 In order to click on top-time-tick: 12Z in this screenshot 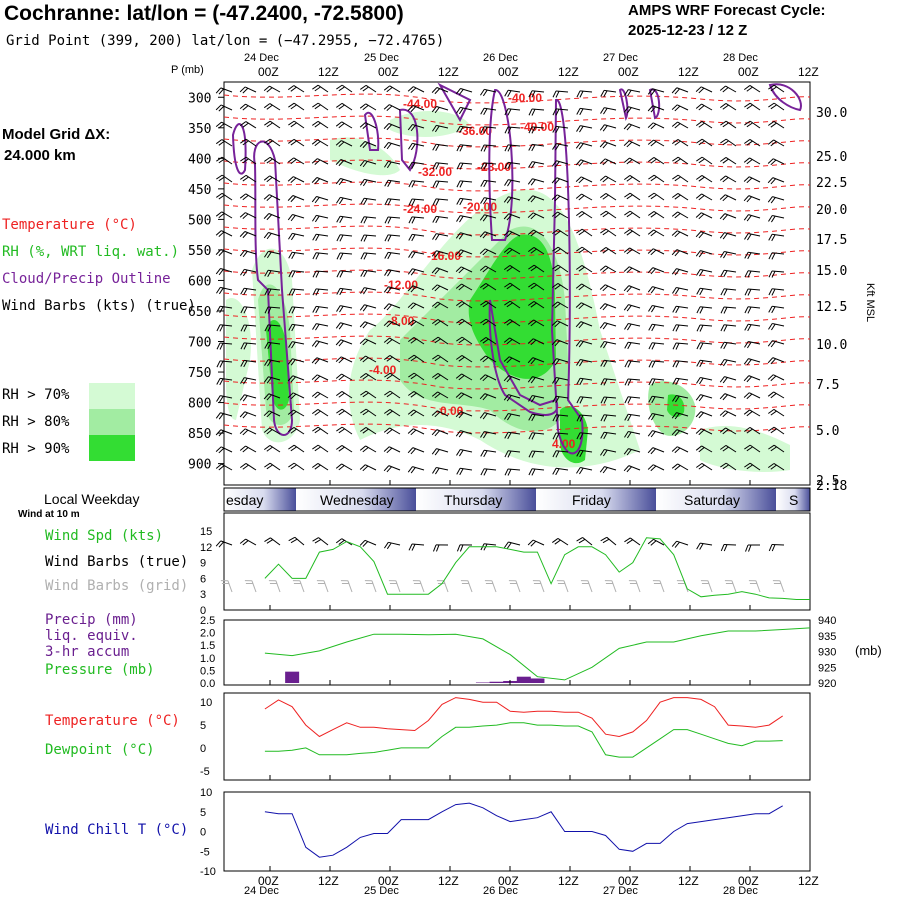, I will do `click(688, 72)`.